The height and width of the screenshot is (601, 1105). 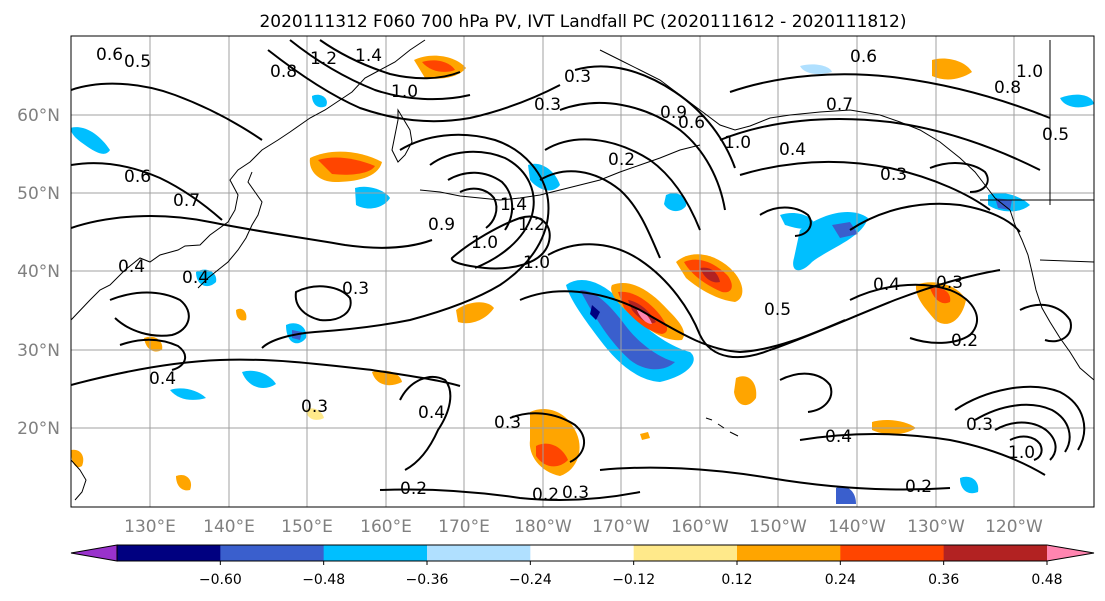 I want to click on lon-label: 180°W, so click(x=543, y=527).